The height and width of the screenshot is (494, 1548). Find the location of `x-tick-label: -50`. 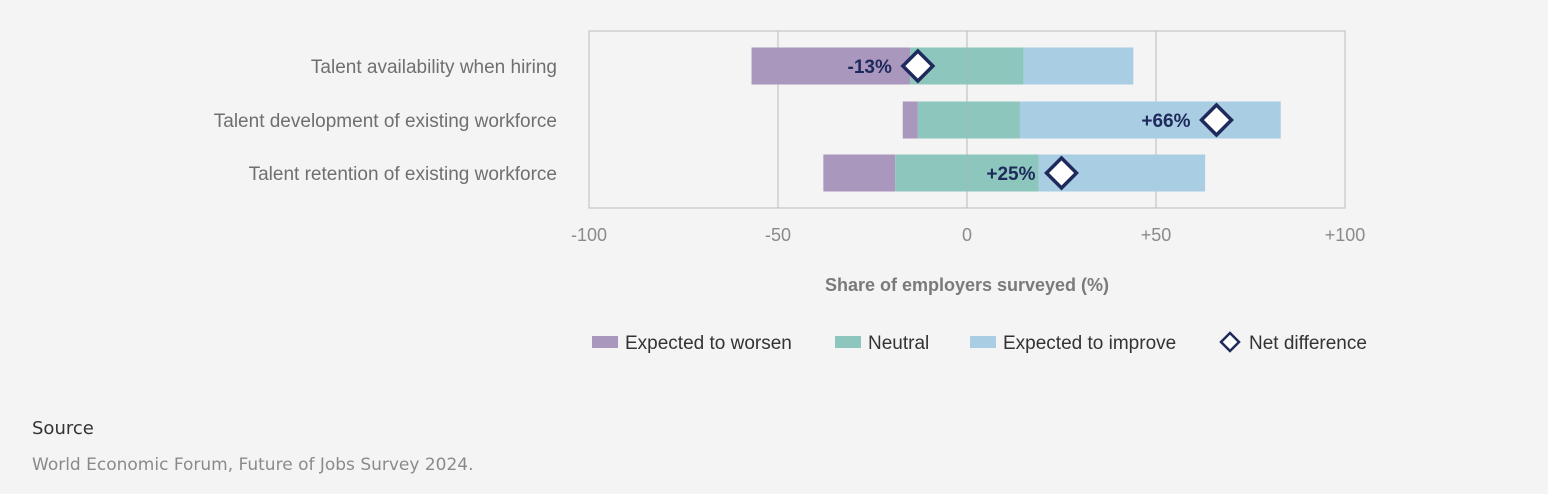

x-tick-label: -50 is located at coordinates (778, 235).